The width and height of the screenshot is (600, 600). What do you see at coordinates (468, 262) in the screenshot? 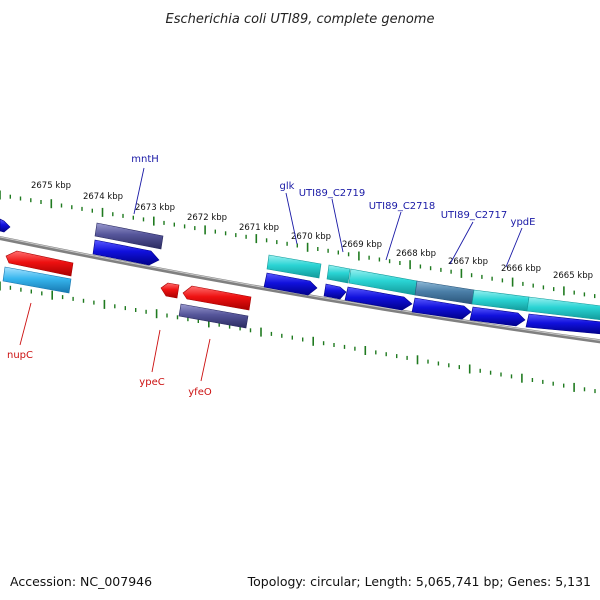
I see `kbp-label: 2667 kbp` at bounding box center [468, 262].